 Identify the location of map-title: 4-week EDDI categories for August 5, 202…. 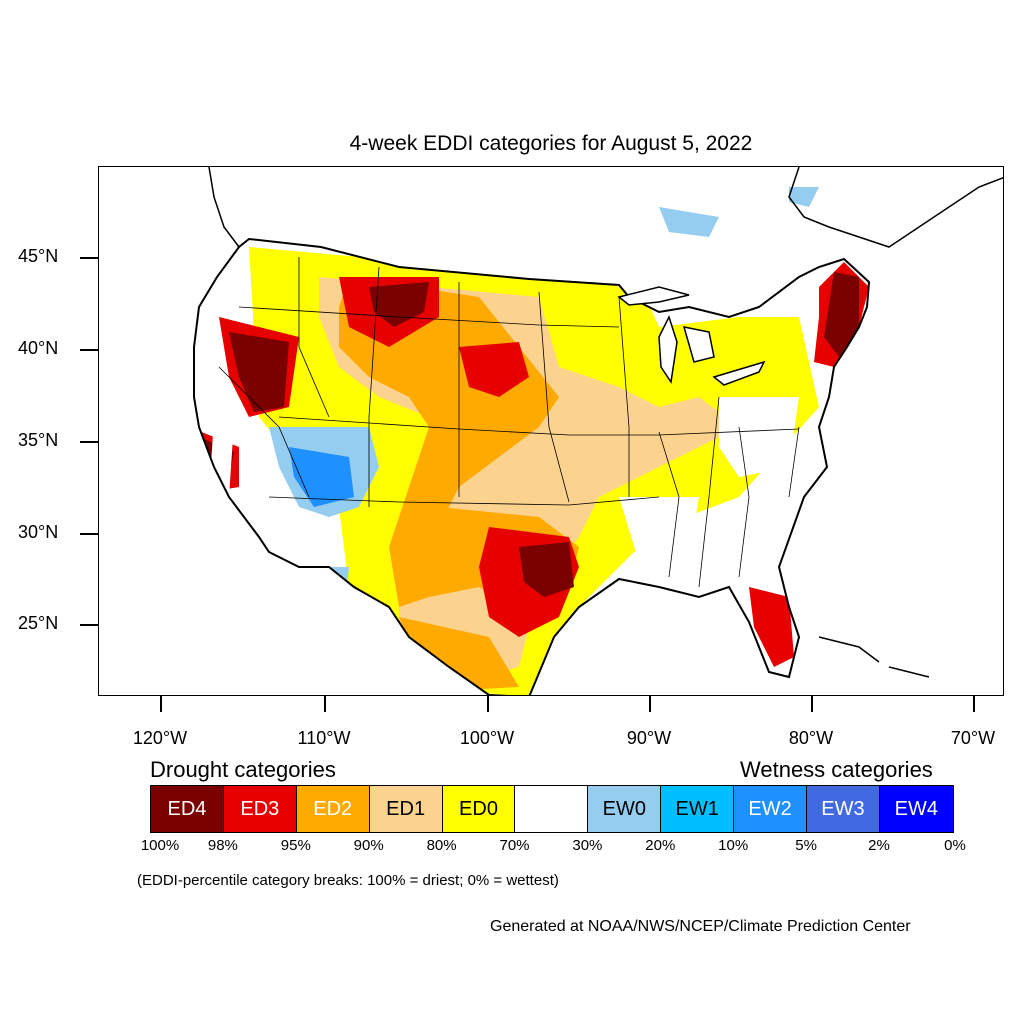
(551, 143).